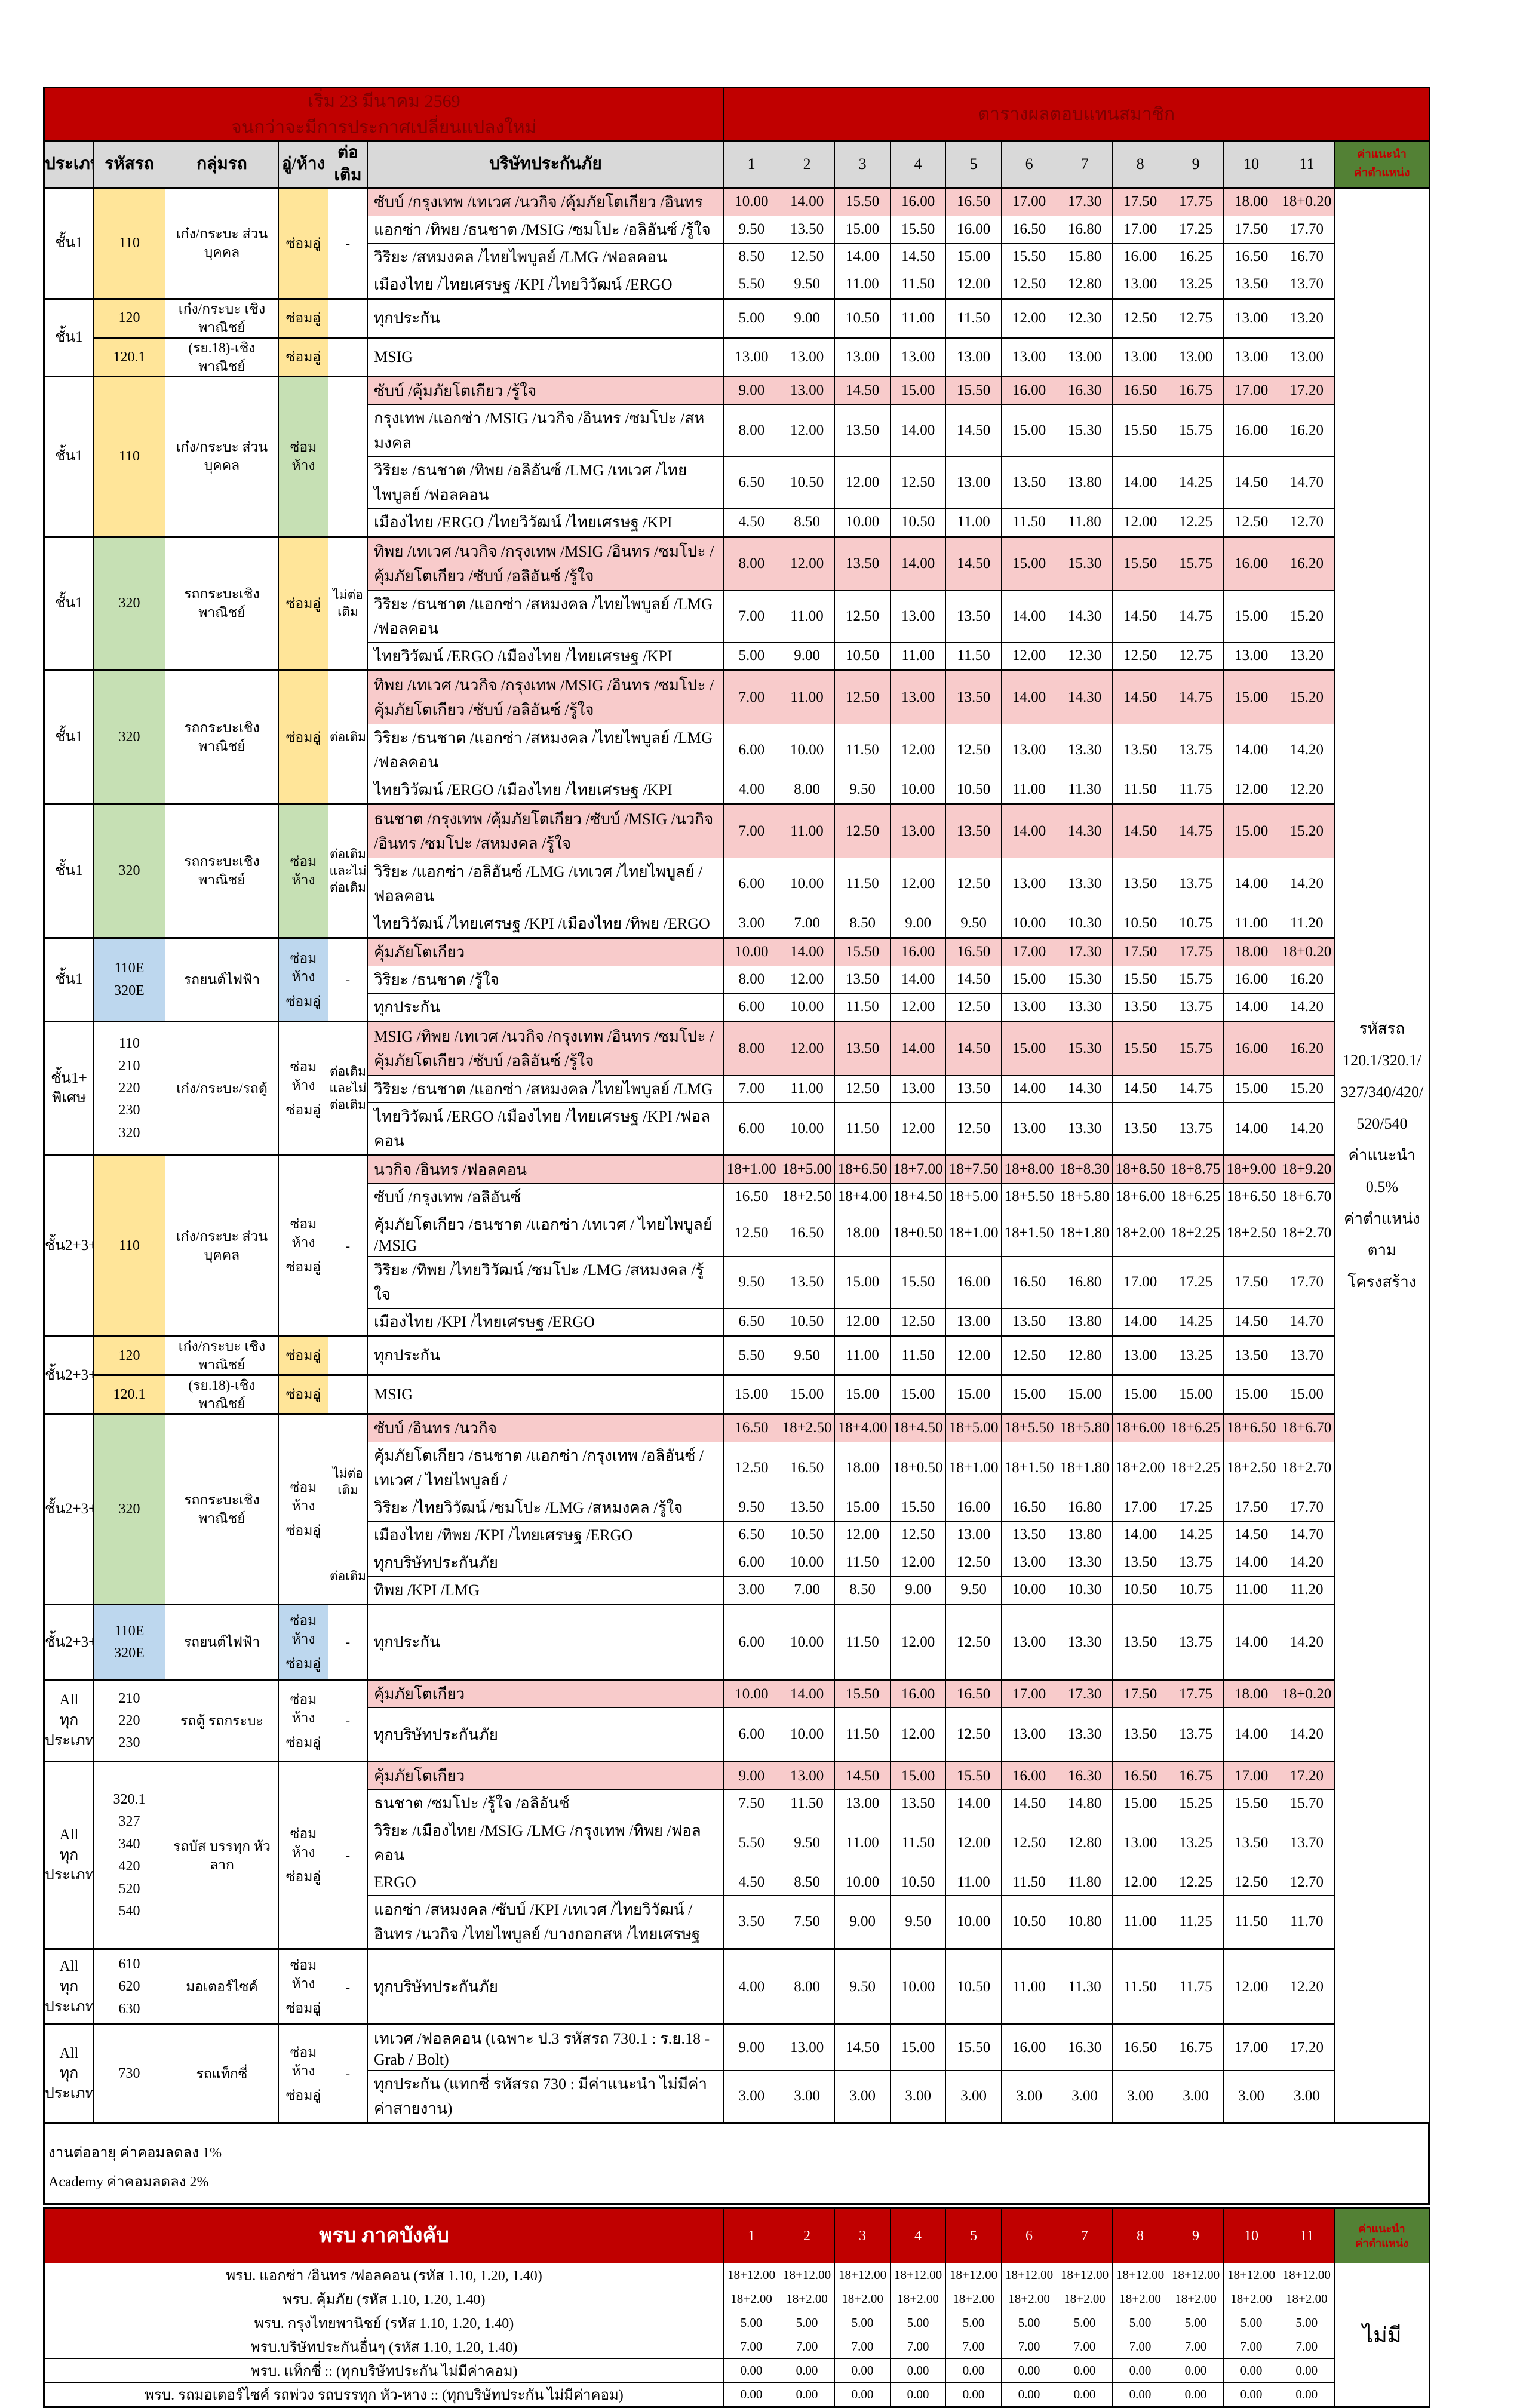 The height and width of the screenshot is (2408, 1523). I want to click on rate-value-cell: 14.75, so click(1196, 697).